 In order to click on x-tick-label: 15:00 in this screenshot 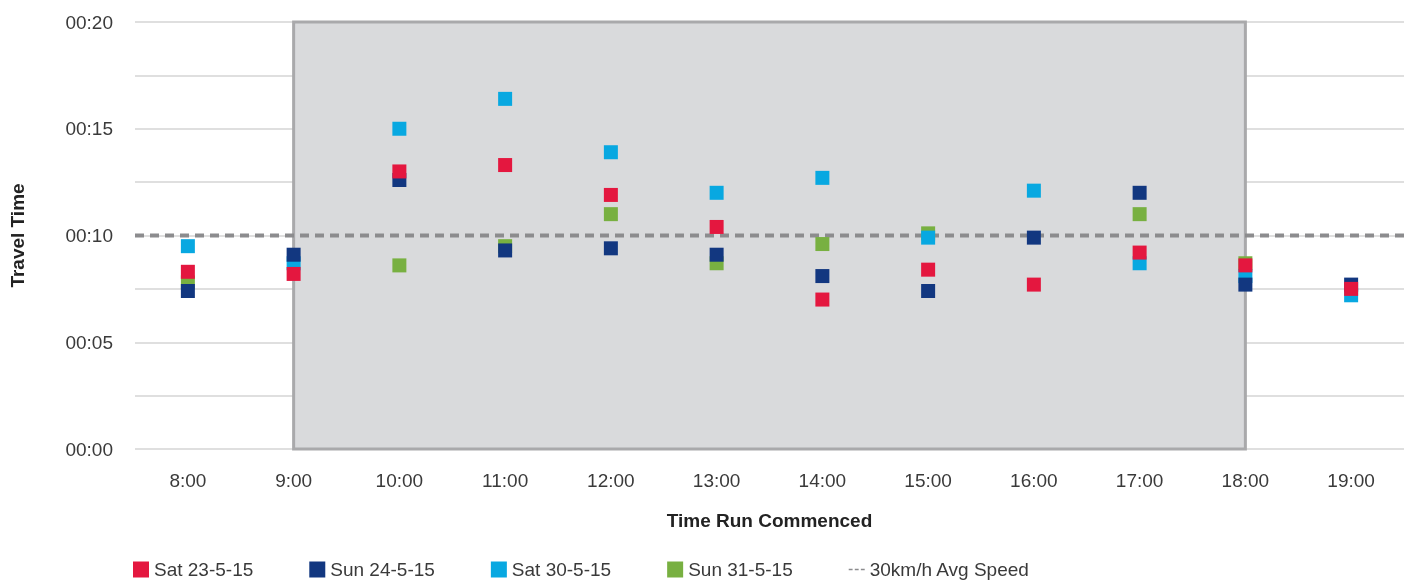, I will do `click(928, 480)`.